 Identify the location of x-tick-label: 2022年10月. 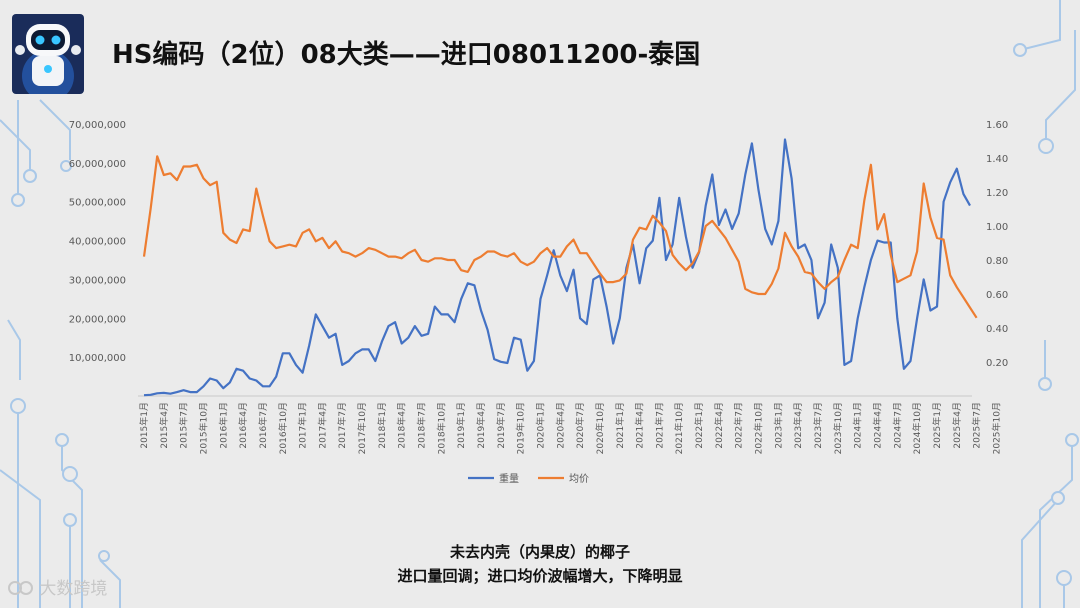
(759, 428).